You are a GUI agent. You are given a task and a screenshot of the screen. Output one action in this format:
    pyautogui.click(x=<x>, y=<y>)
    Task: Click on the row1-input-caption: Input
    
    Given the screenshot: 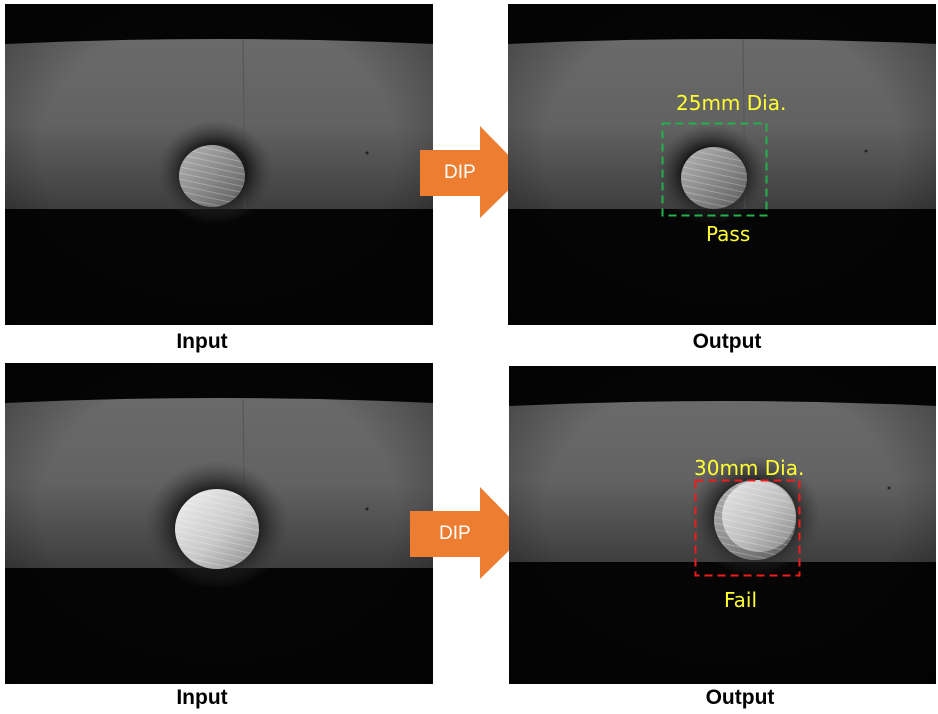 What is the action you would take?
    pyautogui.click(x=202, y=341)
    